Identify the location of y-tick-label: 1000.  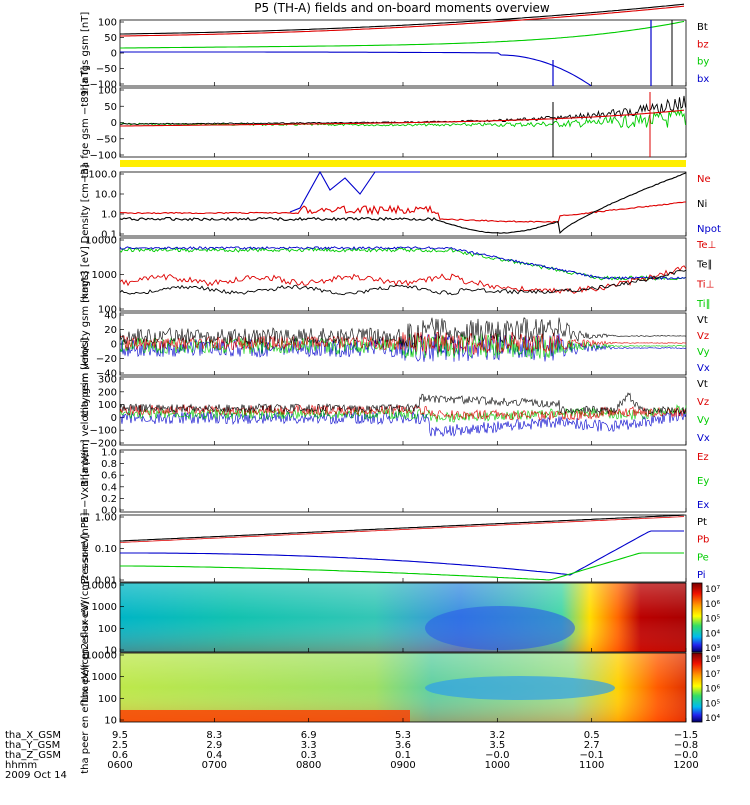
(104, 677).